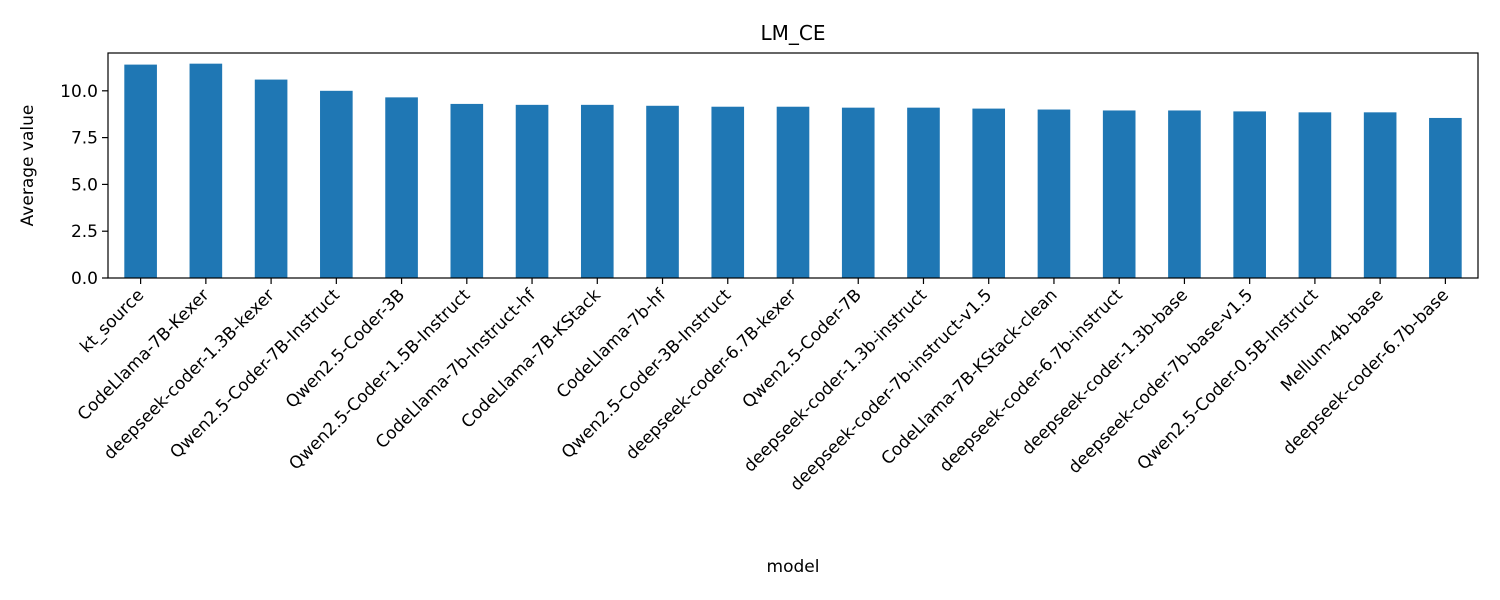 The height and width of the screenshot is (600, 1500). What do you see at coordinates (802, 348) in the screenshot?
I see `x-tick-label: Qwen2.5-Coder-7B` at bounding box center [802, 348].